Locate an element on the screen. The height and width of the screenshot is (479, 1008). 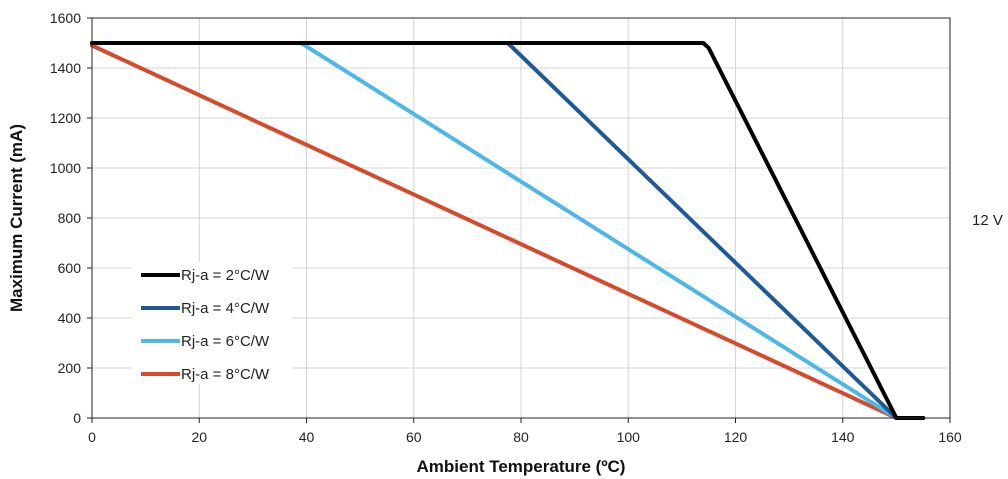
x-tick-label: 160 is located at coordinates (950, 437).